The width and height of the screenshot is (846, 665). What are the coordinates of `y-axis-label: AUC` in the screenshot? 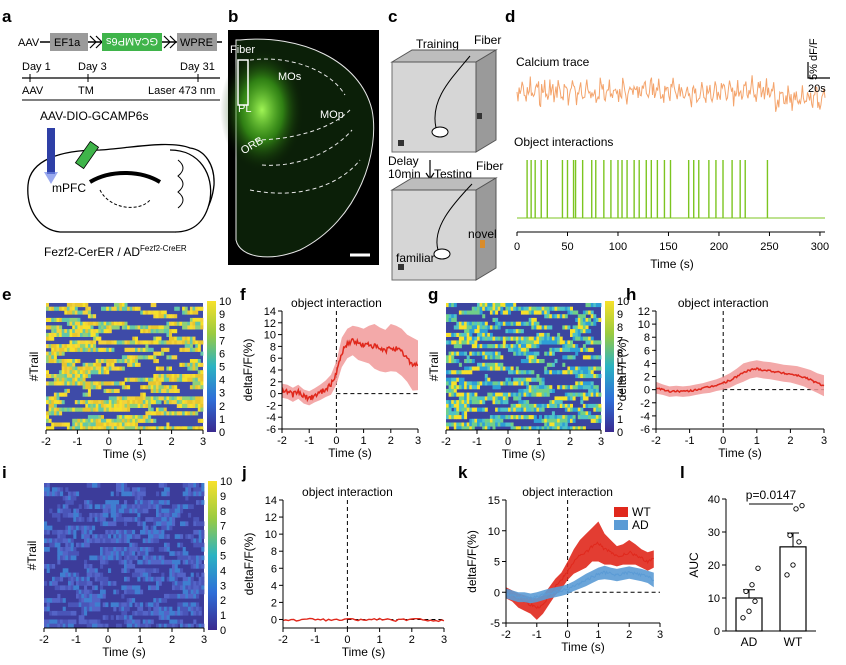 It's located at (694, 565).